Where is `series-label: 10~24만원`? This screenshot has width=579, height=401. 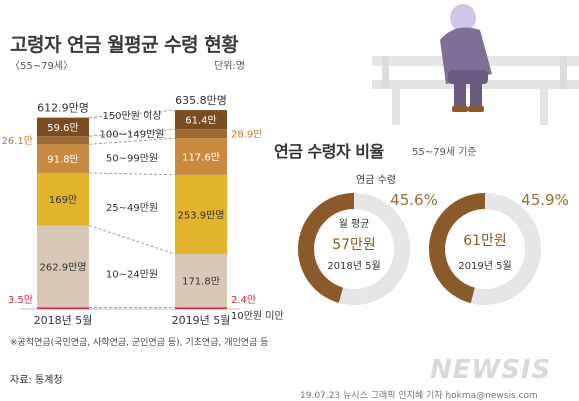 series-label: 10~24만원 is located at coordinates (132, 275).